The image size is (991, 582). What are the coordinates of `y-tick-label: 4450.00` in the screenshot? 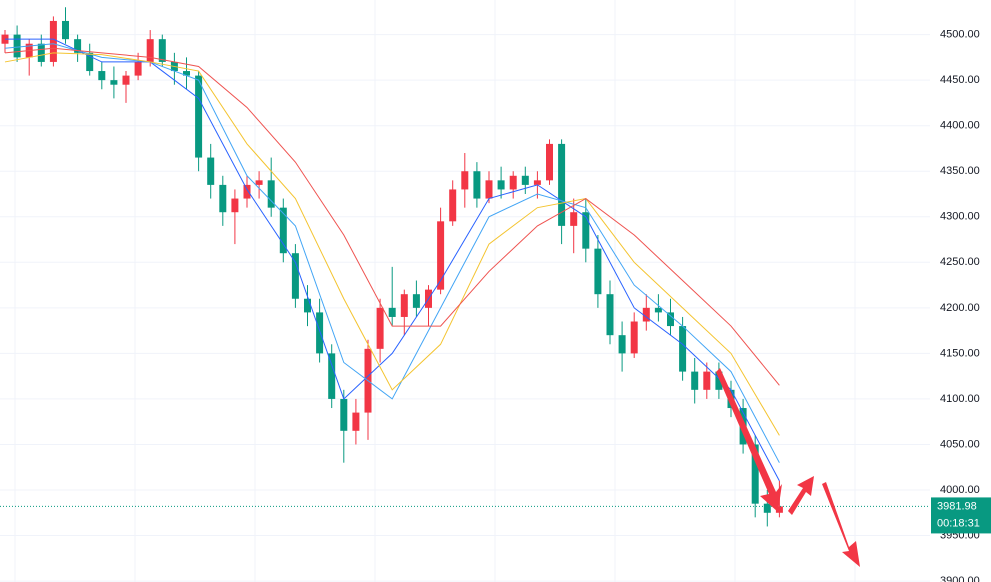 It's located at (960, 80).